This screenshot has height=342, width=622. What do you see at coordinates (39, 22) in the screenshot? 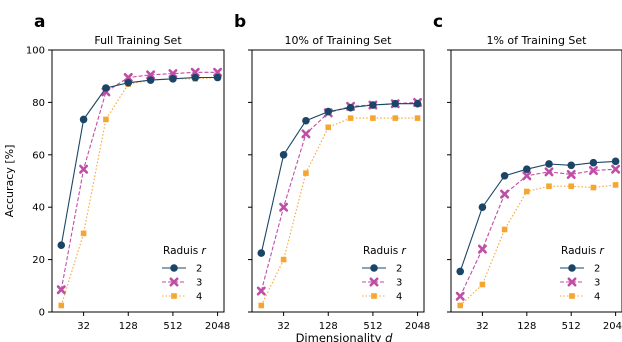
I see `panel-letter: a` at bounding box center [39, 22].